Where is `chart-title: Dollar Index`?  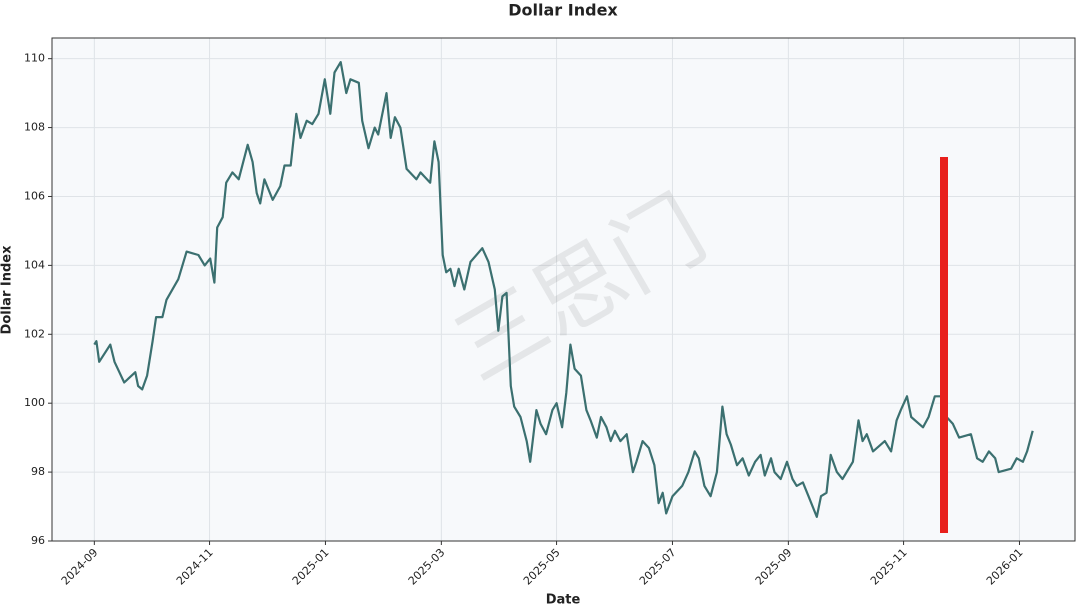
chart-title: Dollar Index is located at coordinates (563, 10).